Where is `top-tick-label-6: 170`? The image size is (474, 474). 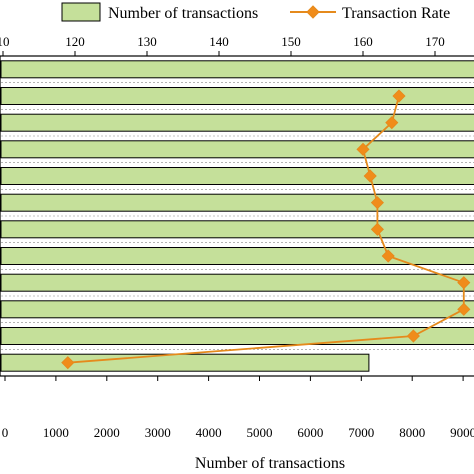 top-tick-label-6: 170 is located at coordinates (435, 41).